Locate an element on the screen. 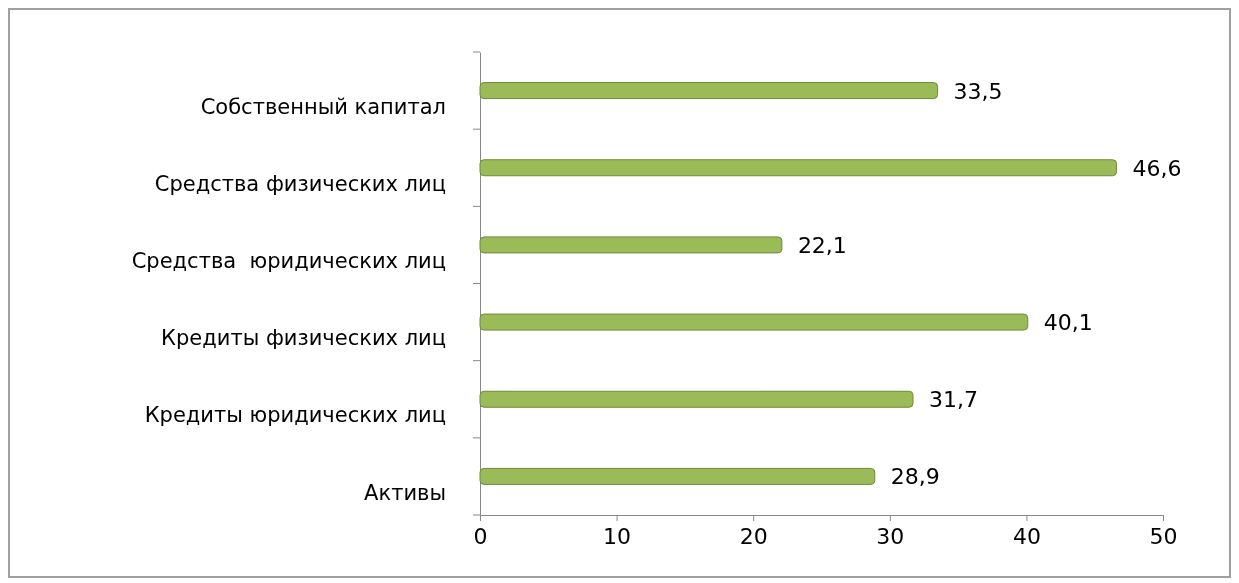  data-label: 33,5 is located at coordinates (978, 91).